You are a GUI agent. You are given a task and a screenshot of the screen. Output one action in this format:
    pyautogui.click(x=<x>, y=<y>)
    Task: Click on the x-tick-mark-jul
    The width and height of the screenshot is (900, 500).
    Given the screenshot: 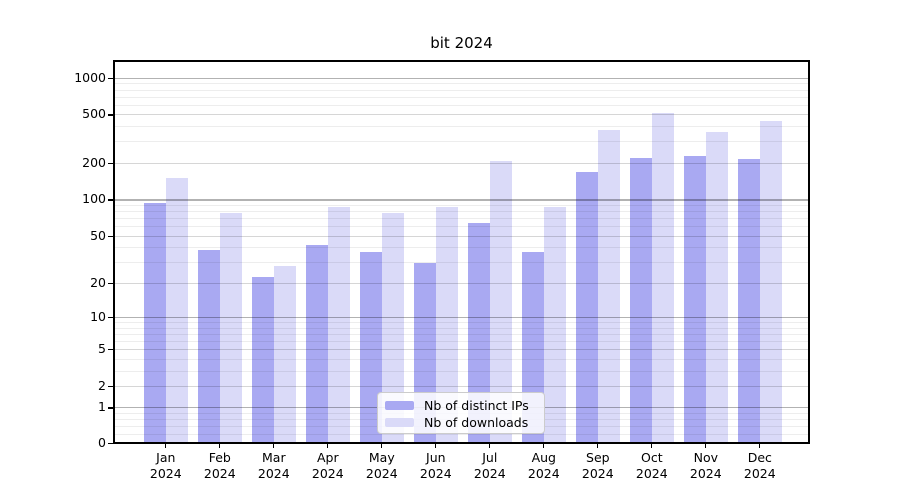 What is the action you would take?
    pyautogui.click(x=490, y=446)
    